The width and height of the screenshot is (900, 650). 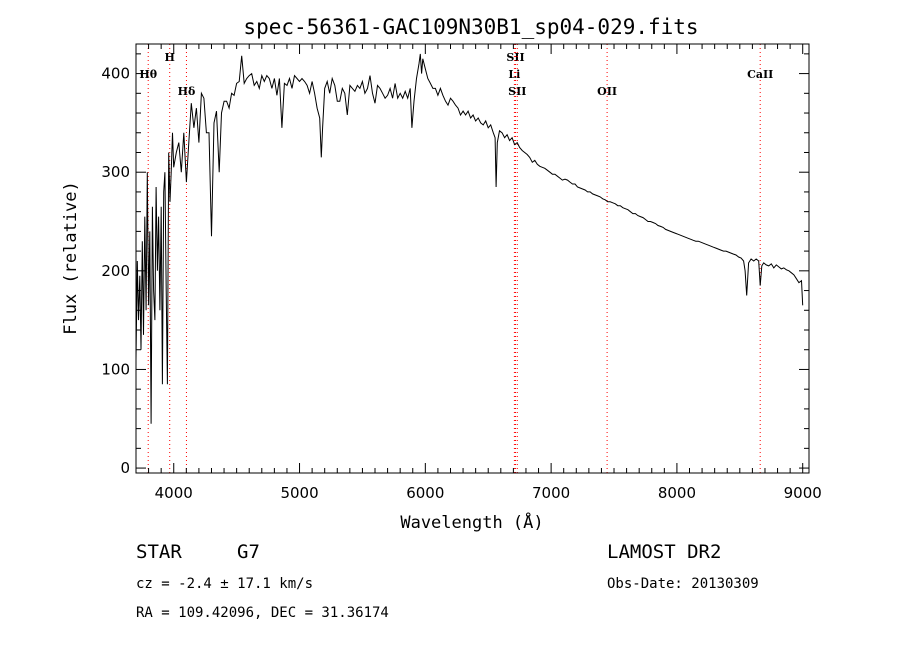 What do you see at coordinates (425, 493) in the screenshot?
I see `x-tick-label: 6000` at bounding box center [425, 493].